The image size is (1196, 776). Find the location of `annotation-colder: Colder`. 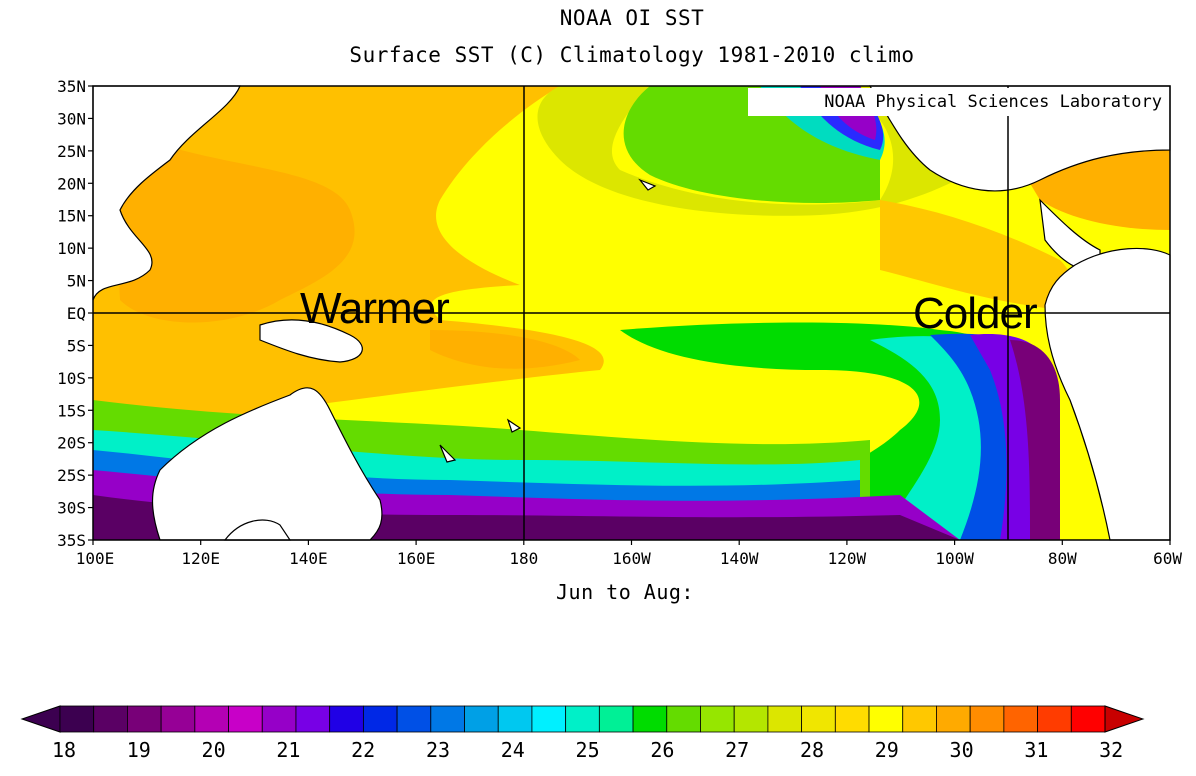

annotation-colder: Colder is located at coordinates (975, 313).